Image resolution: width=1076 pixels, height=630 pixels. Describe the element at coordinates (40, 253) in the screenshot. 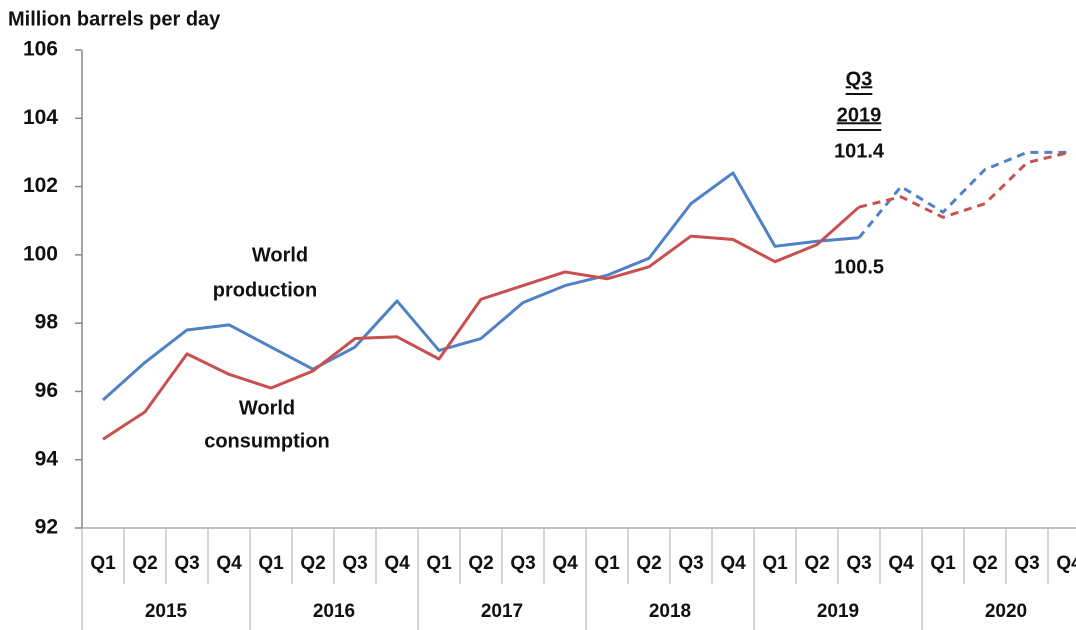

I see `y-tick-label: 100` at that location.